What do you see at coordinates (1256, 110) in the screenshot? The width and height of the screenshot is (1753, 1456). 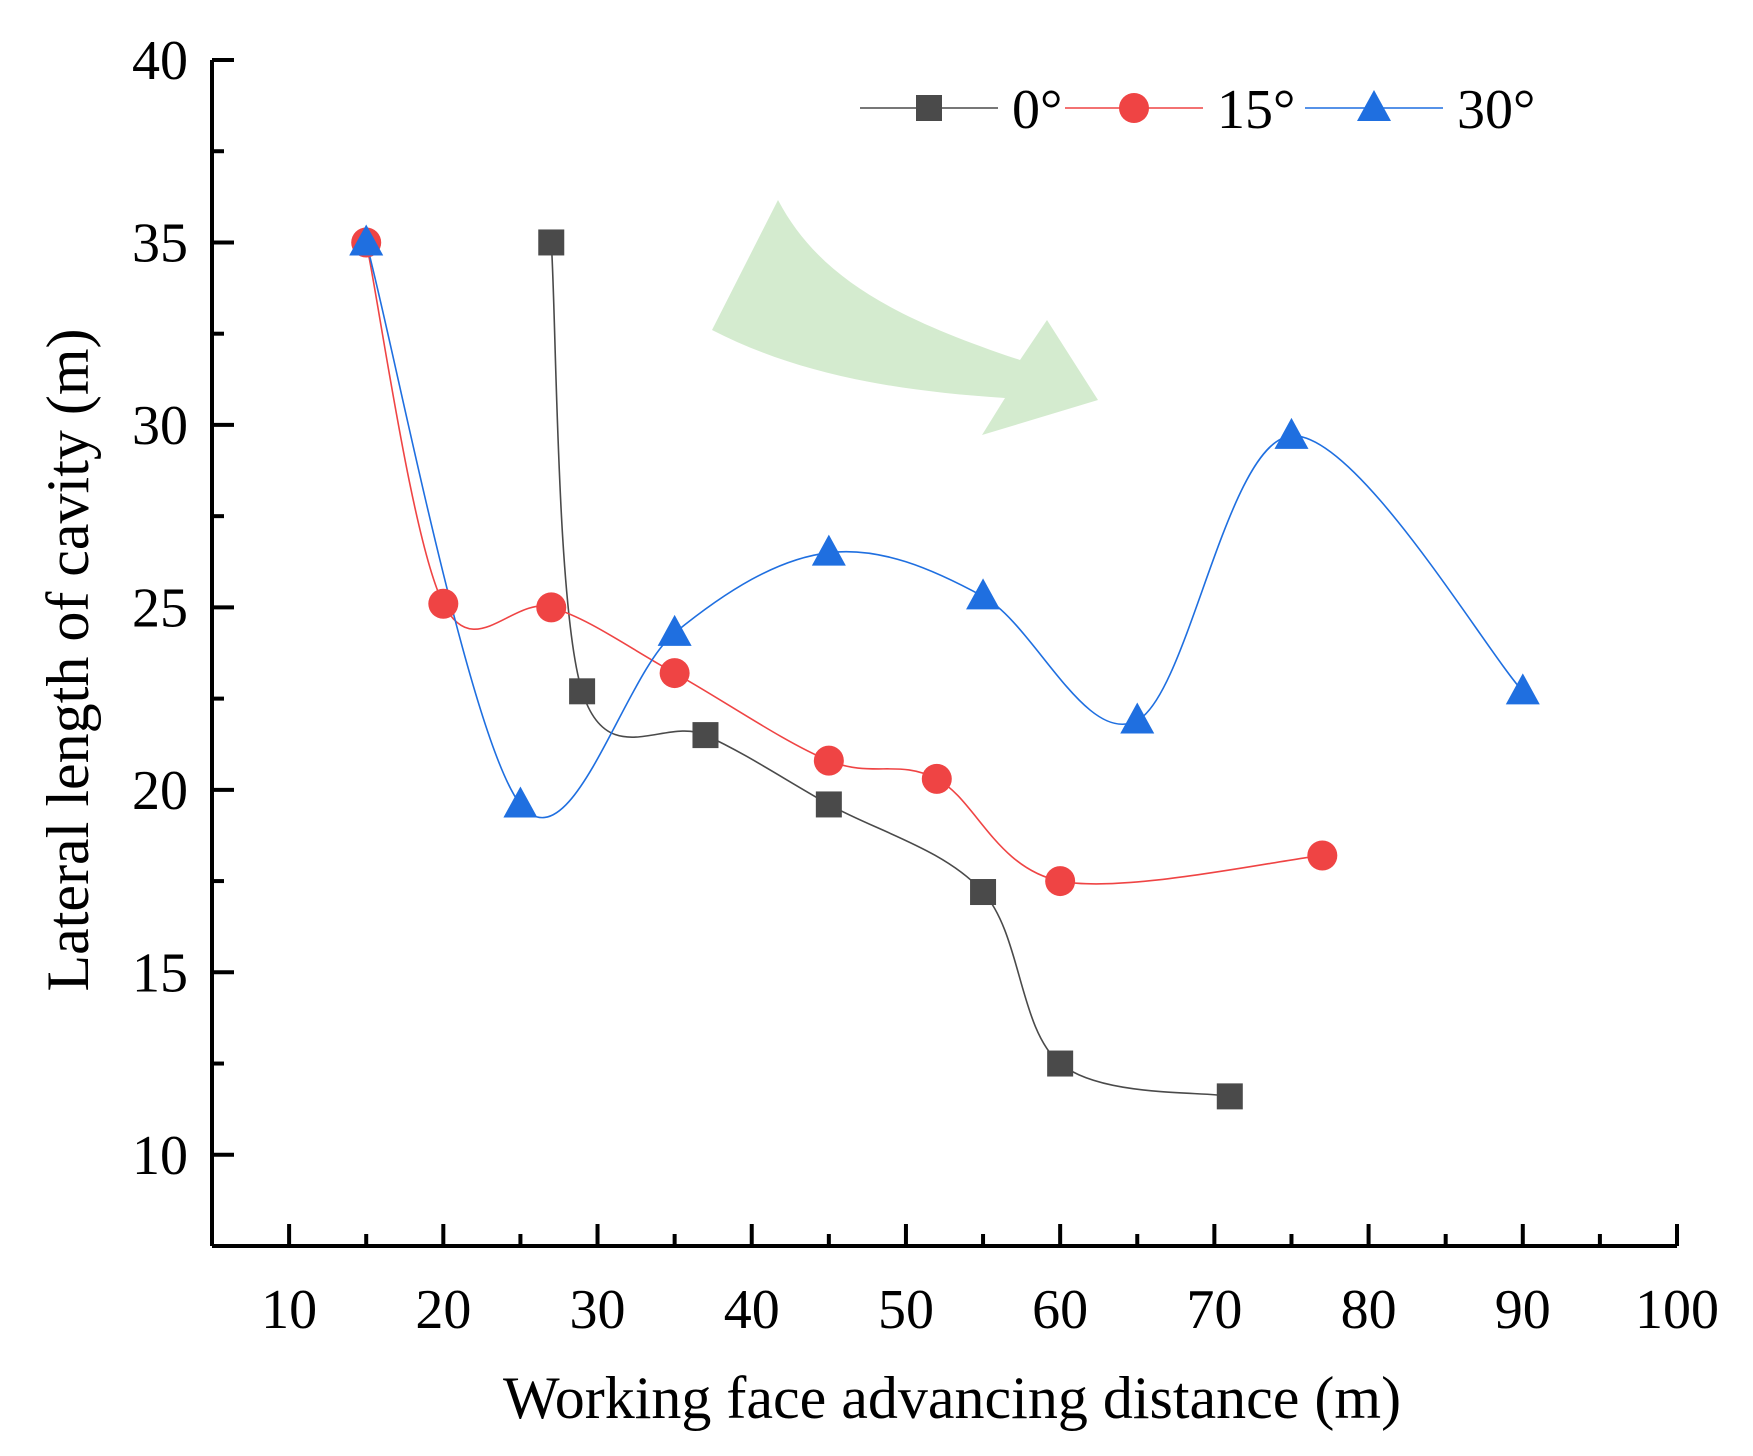 I see `legend-label: 15°` at bounding box center [1256, 110].